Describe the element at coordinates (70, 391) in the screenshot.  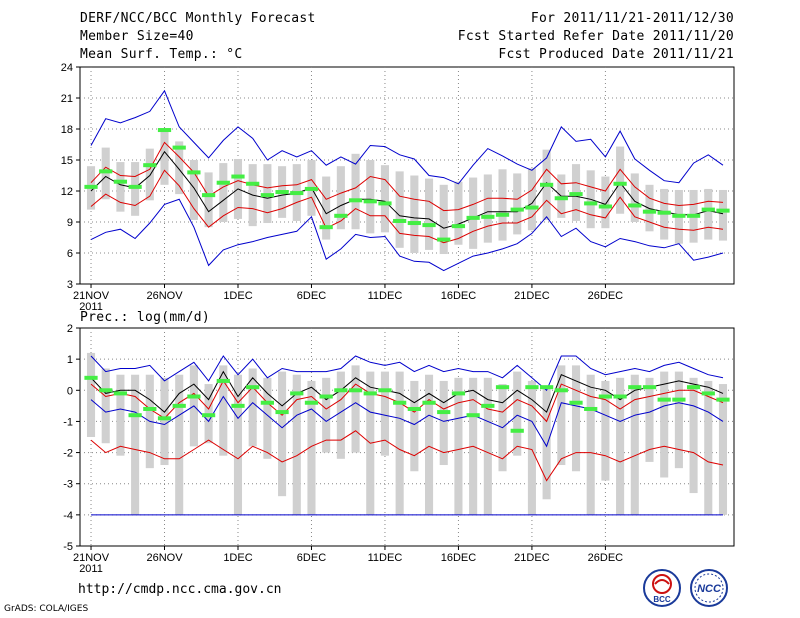
I see `prec-ytick-label: 0` at that location.